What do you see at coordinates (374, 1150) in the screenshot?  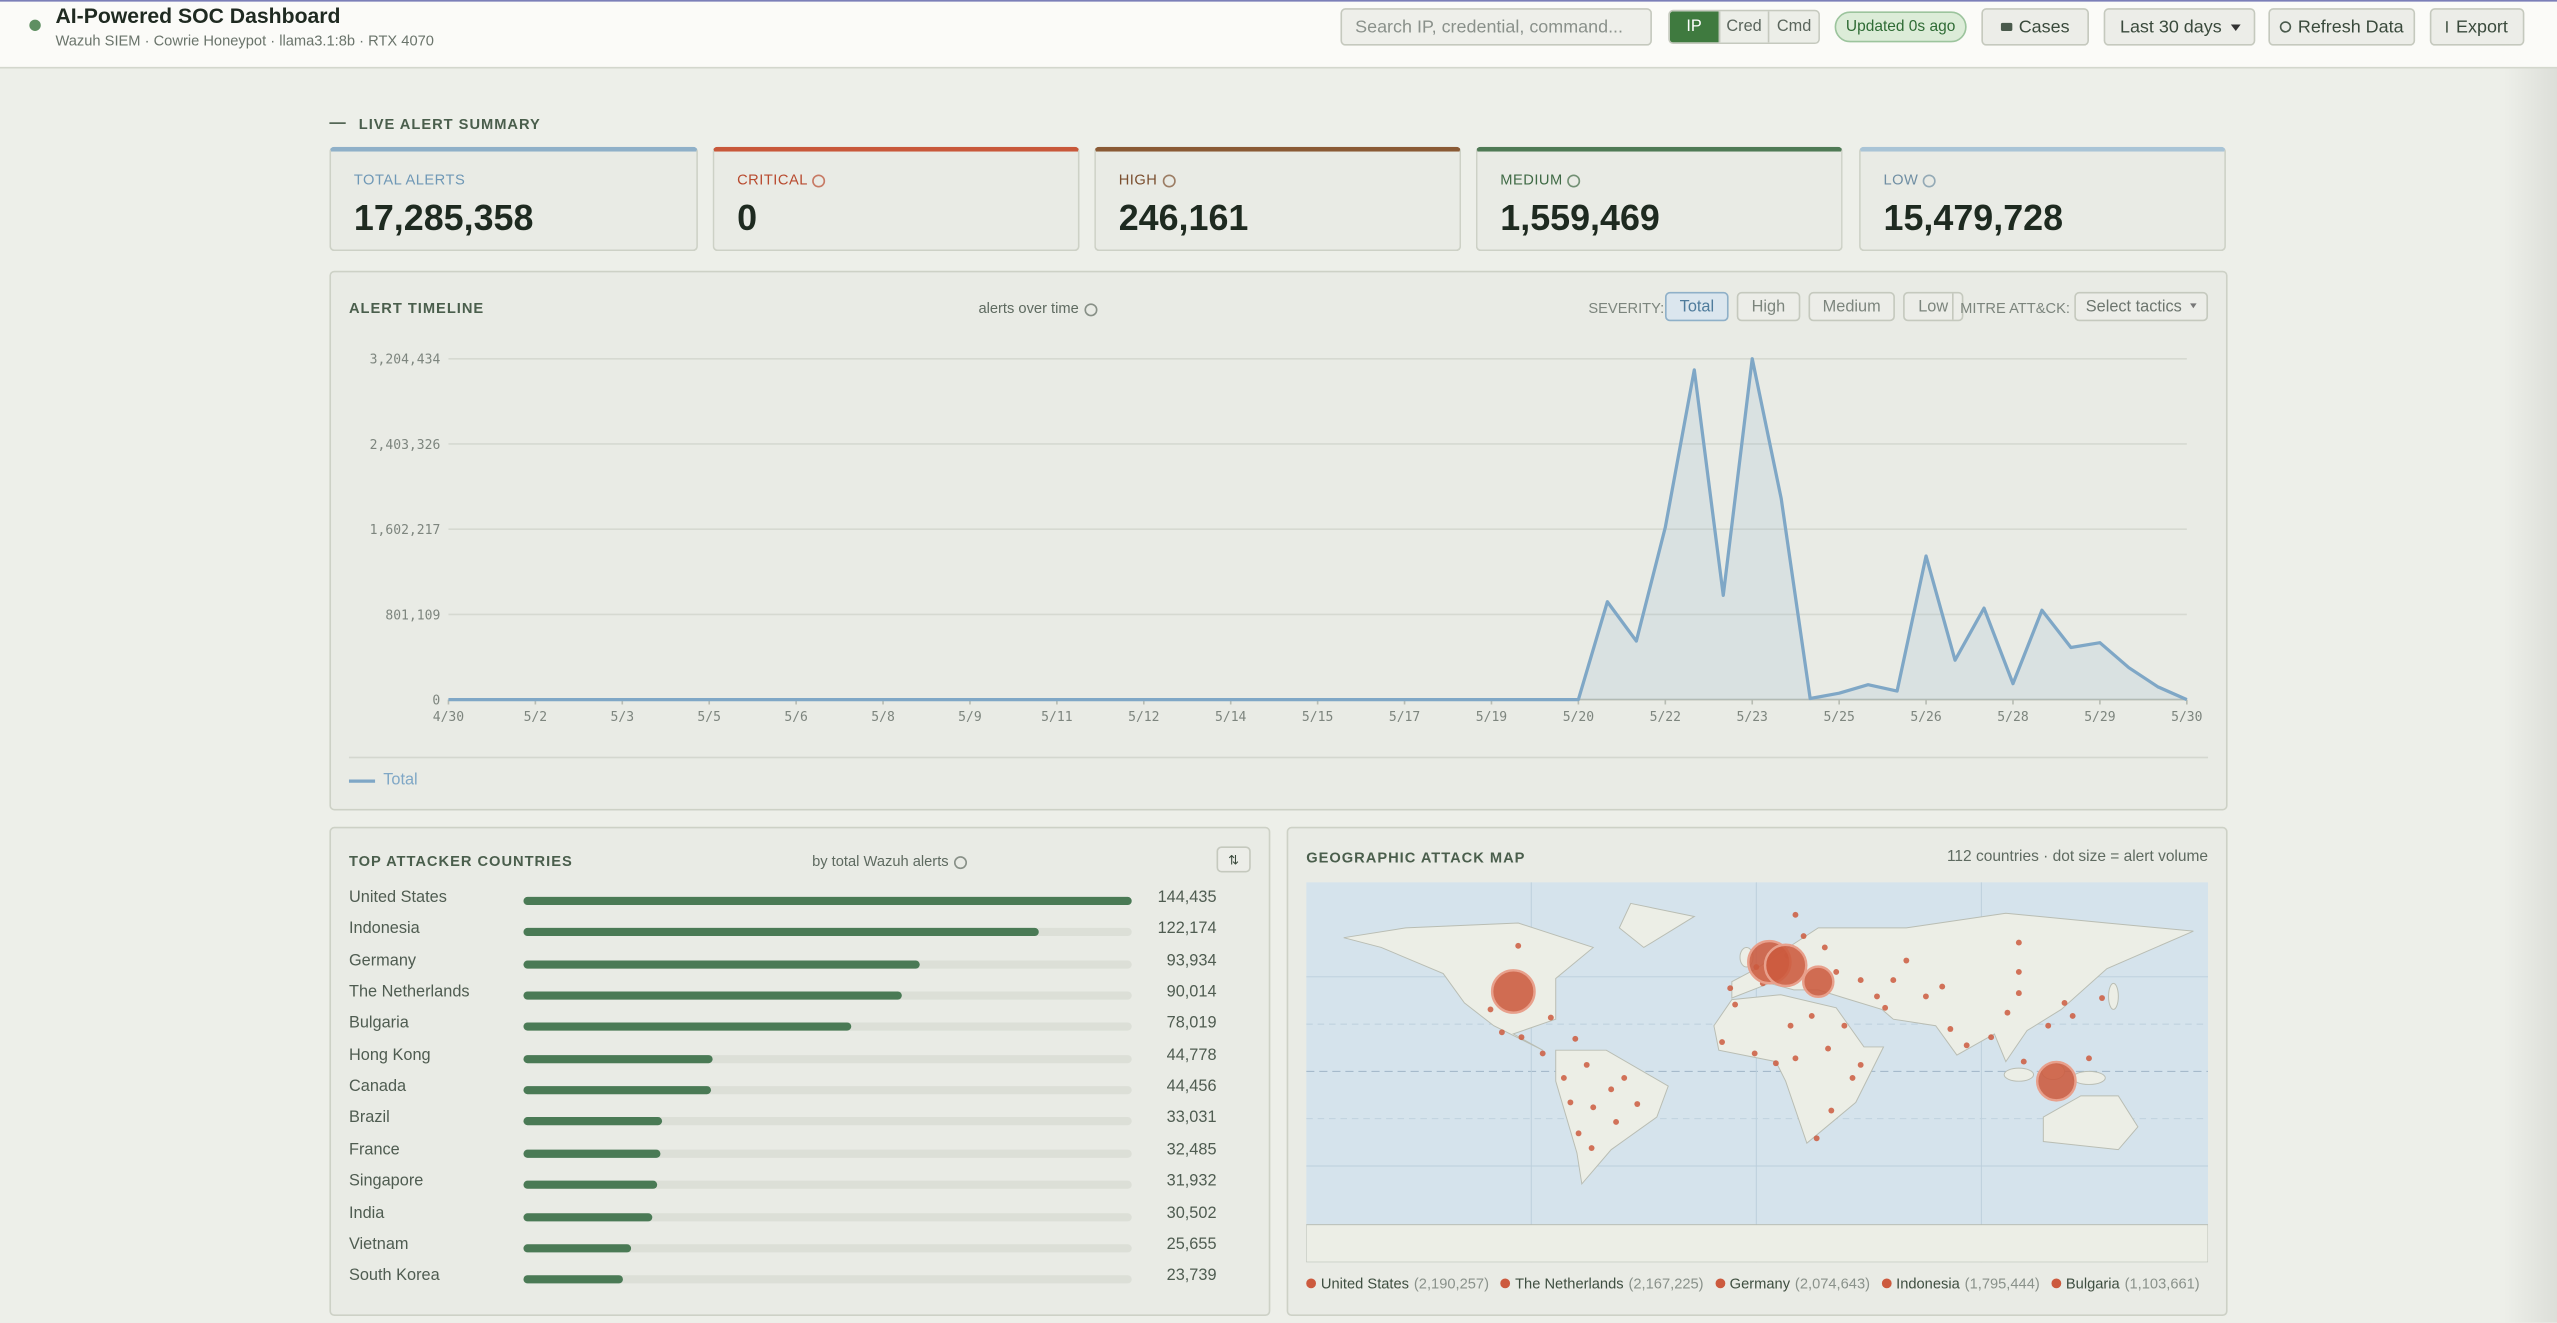 I see `country-name: France` at bounding box center [374, 1150].